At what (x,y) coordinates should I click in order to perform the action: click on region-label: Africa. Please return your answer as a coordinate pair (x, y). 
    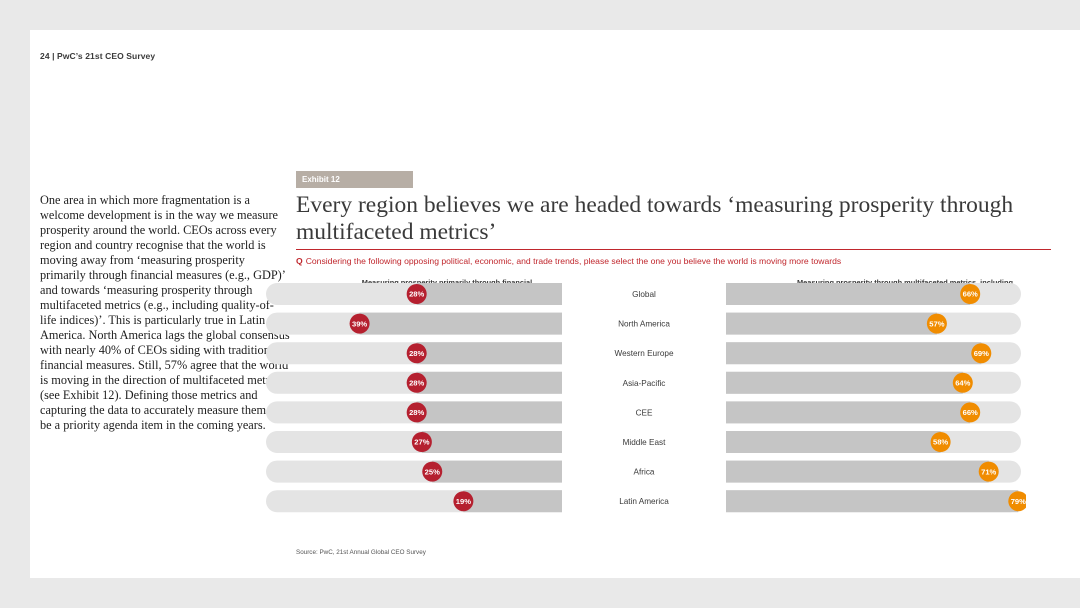
    Looking at the image, I should click on (644, 472).